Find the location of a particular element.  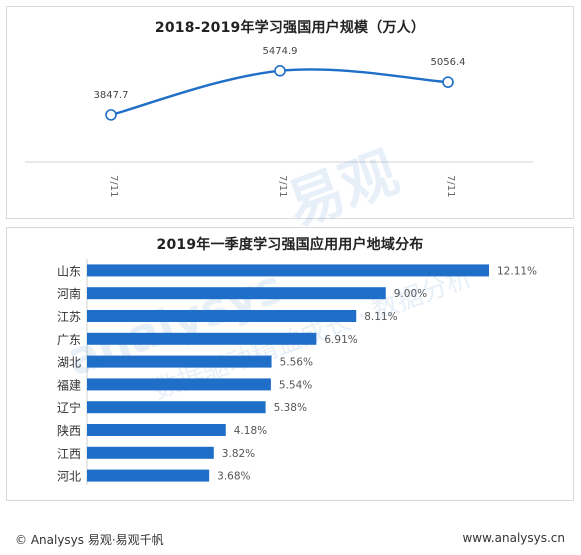

bar-value-label: 6.91% is located at coordinates (340, 340).